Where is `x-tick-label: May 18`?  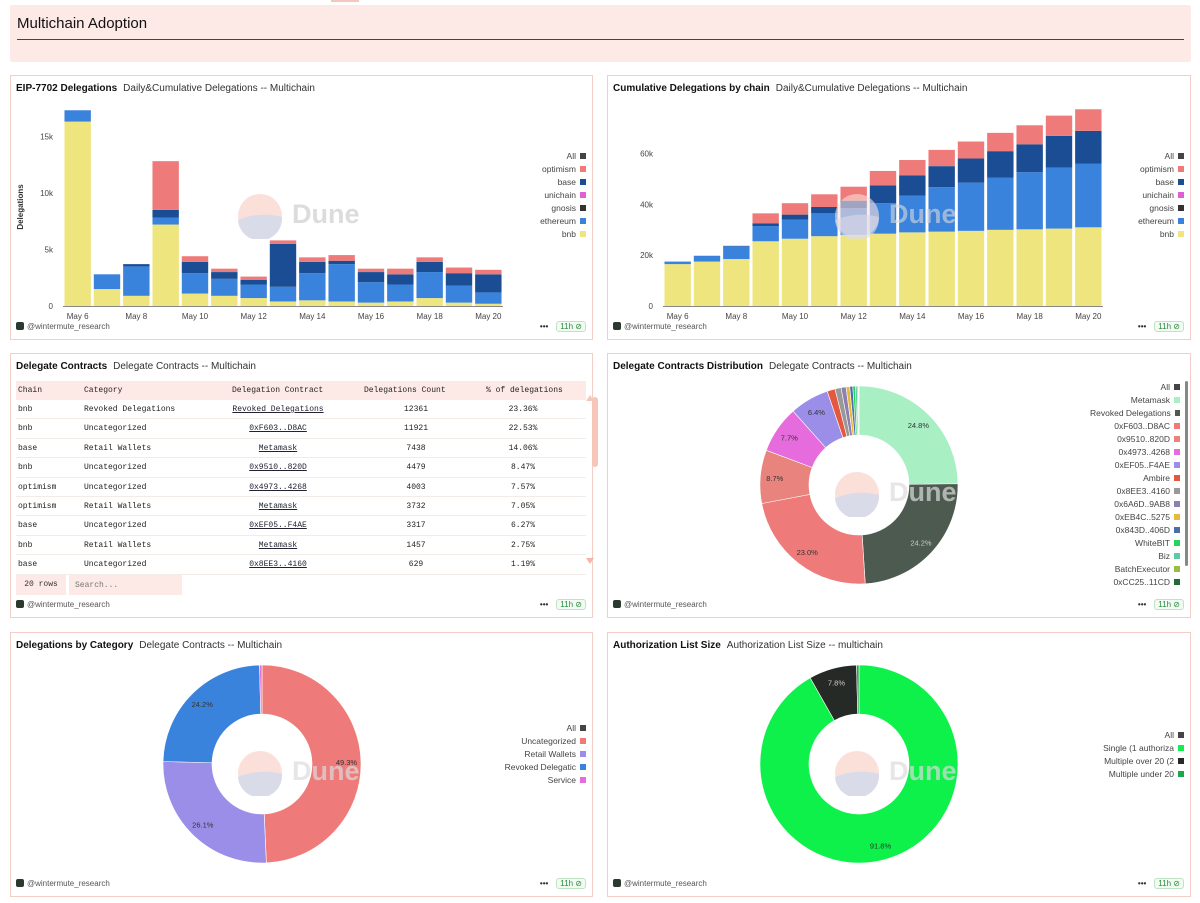 x-tick-label: May 18 is located at coordinates (430, 316).